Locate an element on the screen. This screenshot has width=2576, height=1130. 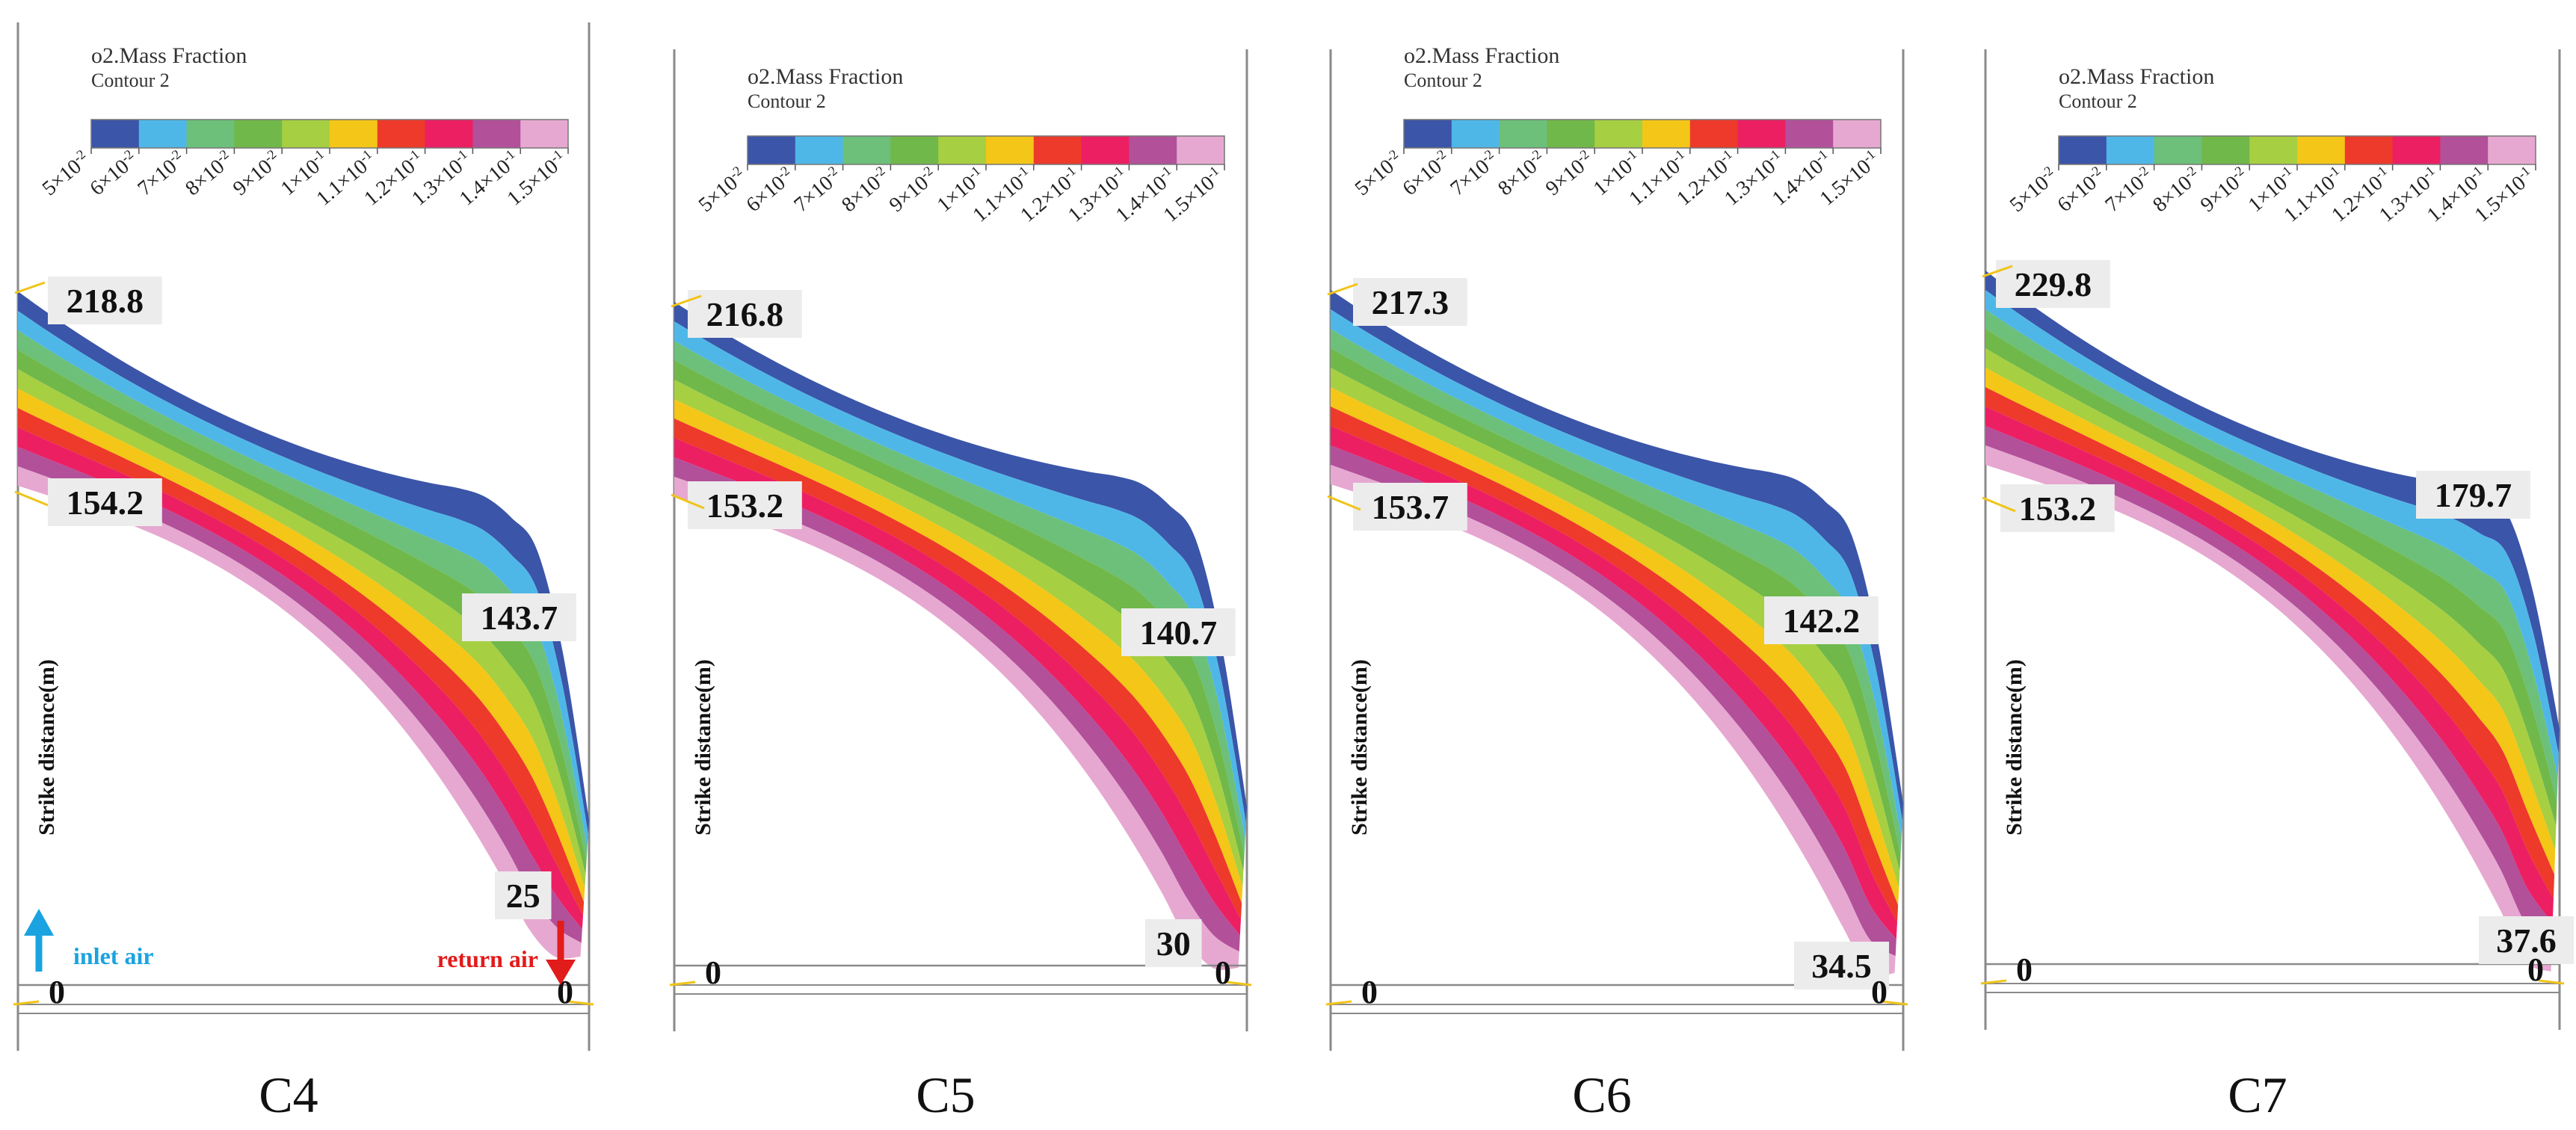
boundary-tick-top is located at coordinates (30, 287).